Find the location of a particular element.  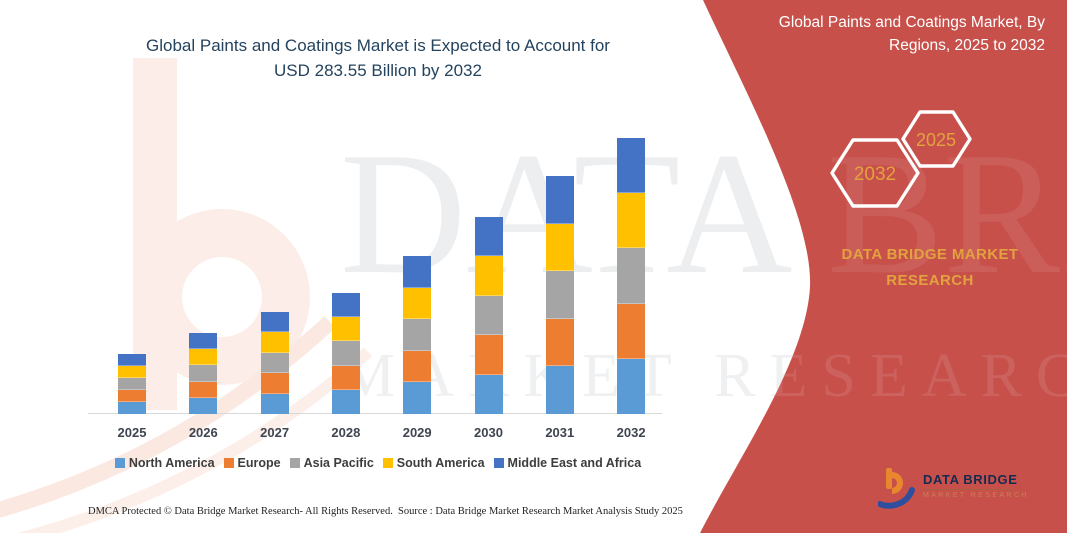

x-axis-label: 2026 is located at coordinates (203, 432).